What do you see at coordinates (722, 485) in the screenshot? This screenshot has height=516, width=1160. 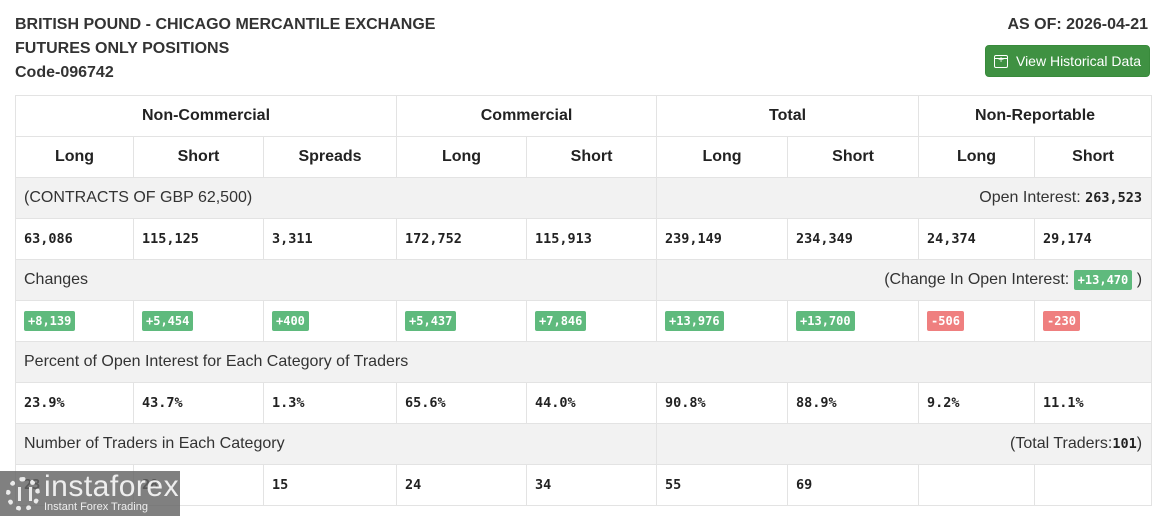 I see `table-cell: 55` at bounding box center [722, 485].